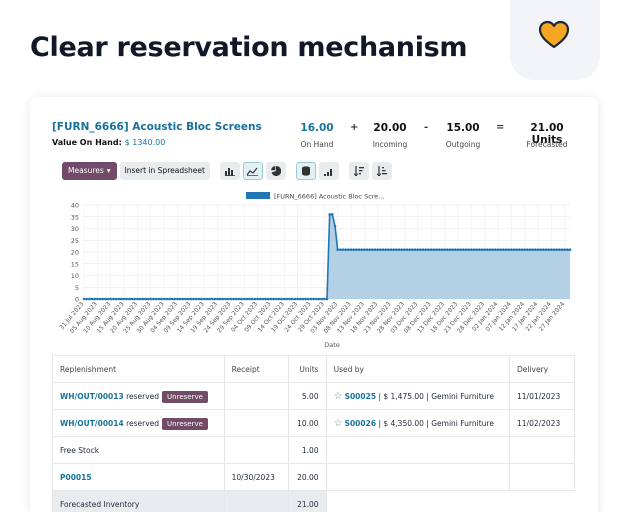  I want to click on receipt-cell, so click(256, 450).